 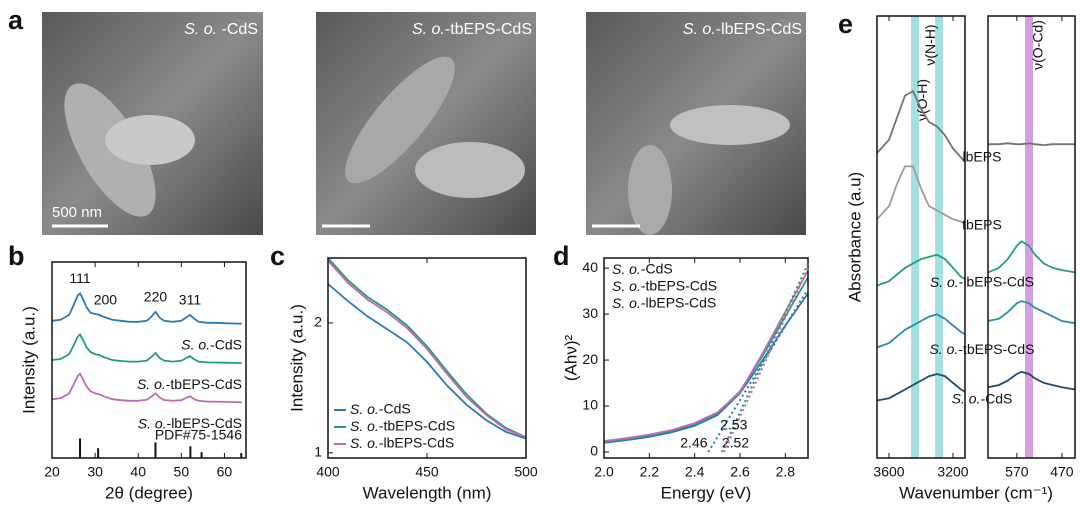 I want to click on x-tick-label: 2.8, so click(x=786, y=472).